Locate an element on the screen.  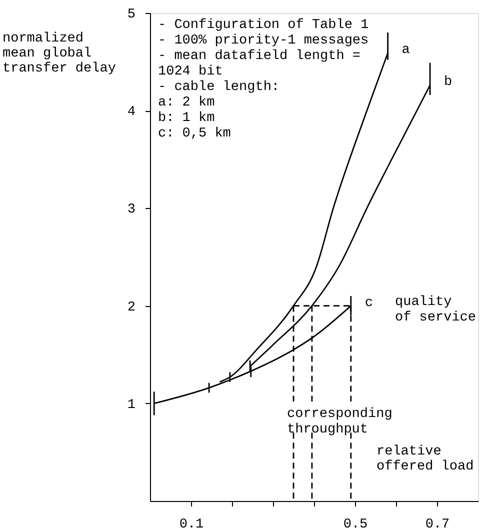
y-tick-label: 2 is located at coordinates (131, 308).